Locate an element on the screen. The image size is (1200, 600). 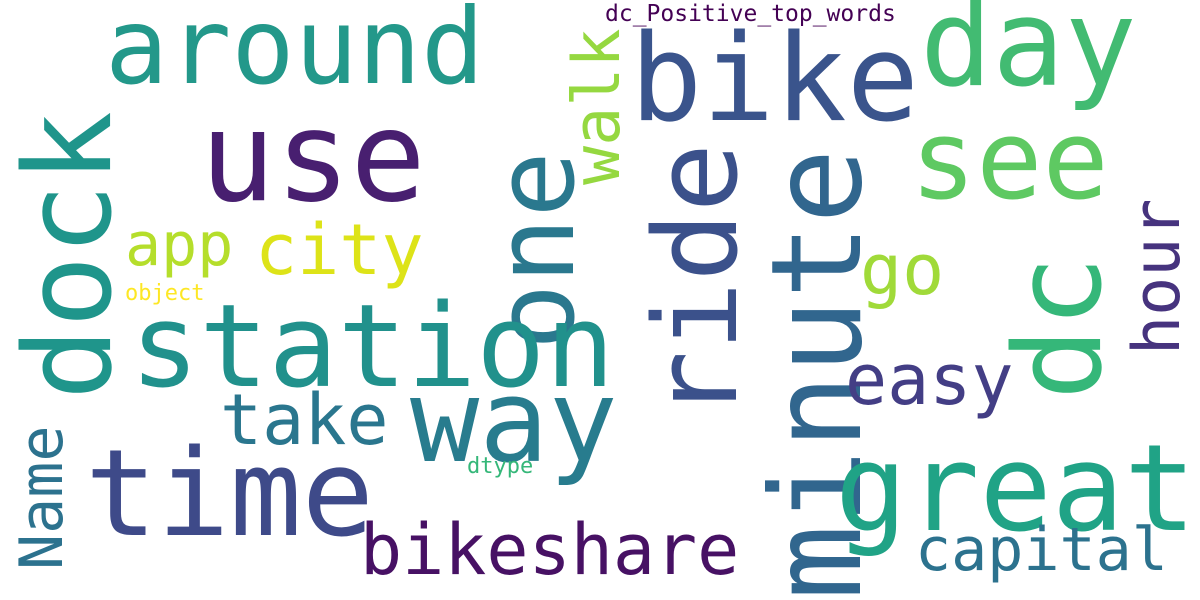
word-bikeshare: bikeshare is located at coordinates (550, 550).